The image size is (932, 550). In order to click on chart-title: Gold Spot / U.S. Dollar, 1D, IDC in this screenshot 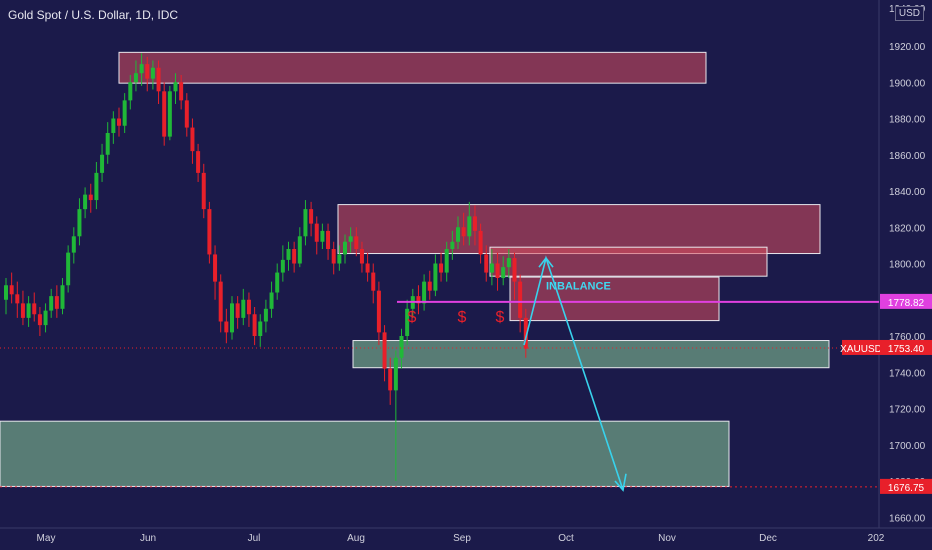, I will do `click(93, 15)`.